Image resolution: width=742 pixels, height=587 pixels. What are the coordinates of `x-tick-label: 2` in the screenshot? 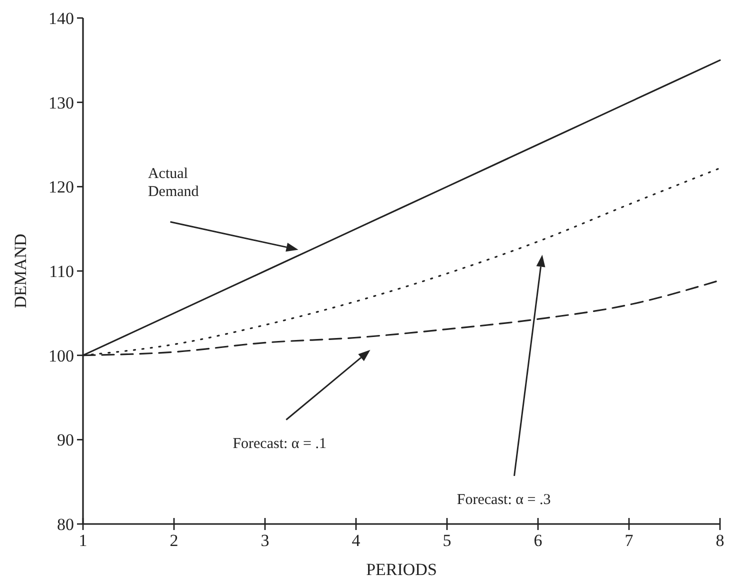 It's located at (174, 540).